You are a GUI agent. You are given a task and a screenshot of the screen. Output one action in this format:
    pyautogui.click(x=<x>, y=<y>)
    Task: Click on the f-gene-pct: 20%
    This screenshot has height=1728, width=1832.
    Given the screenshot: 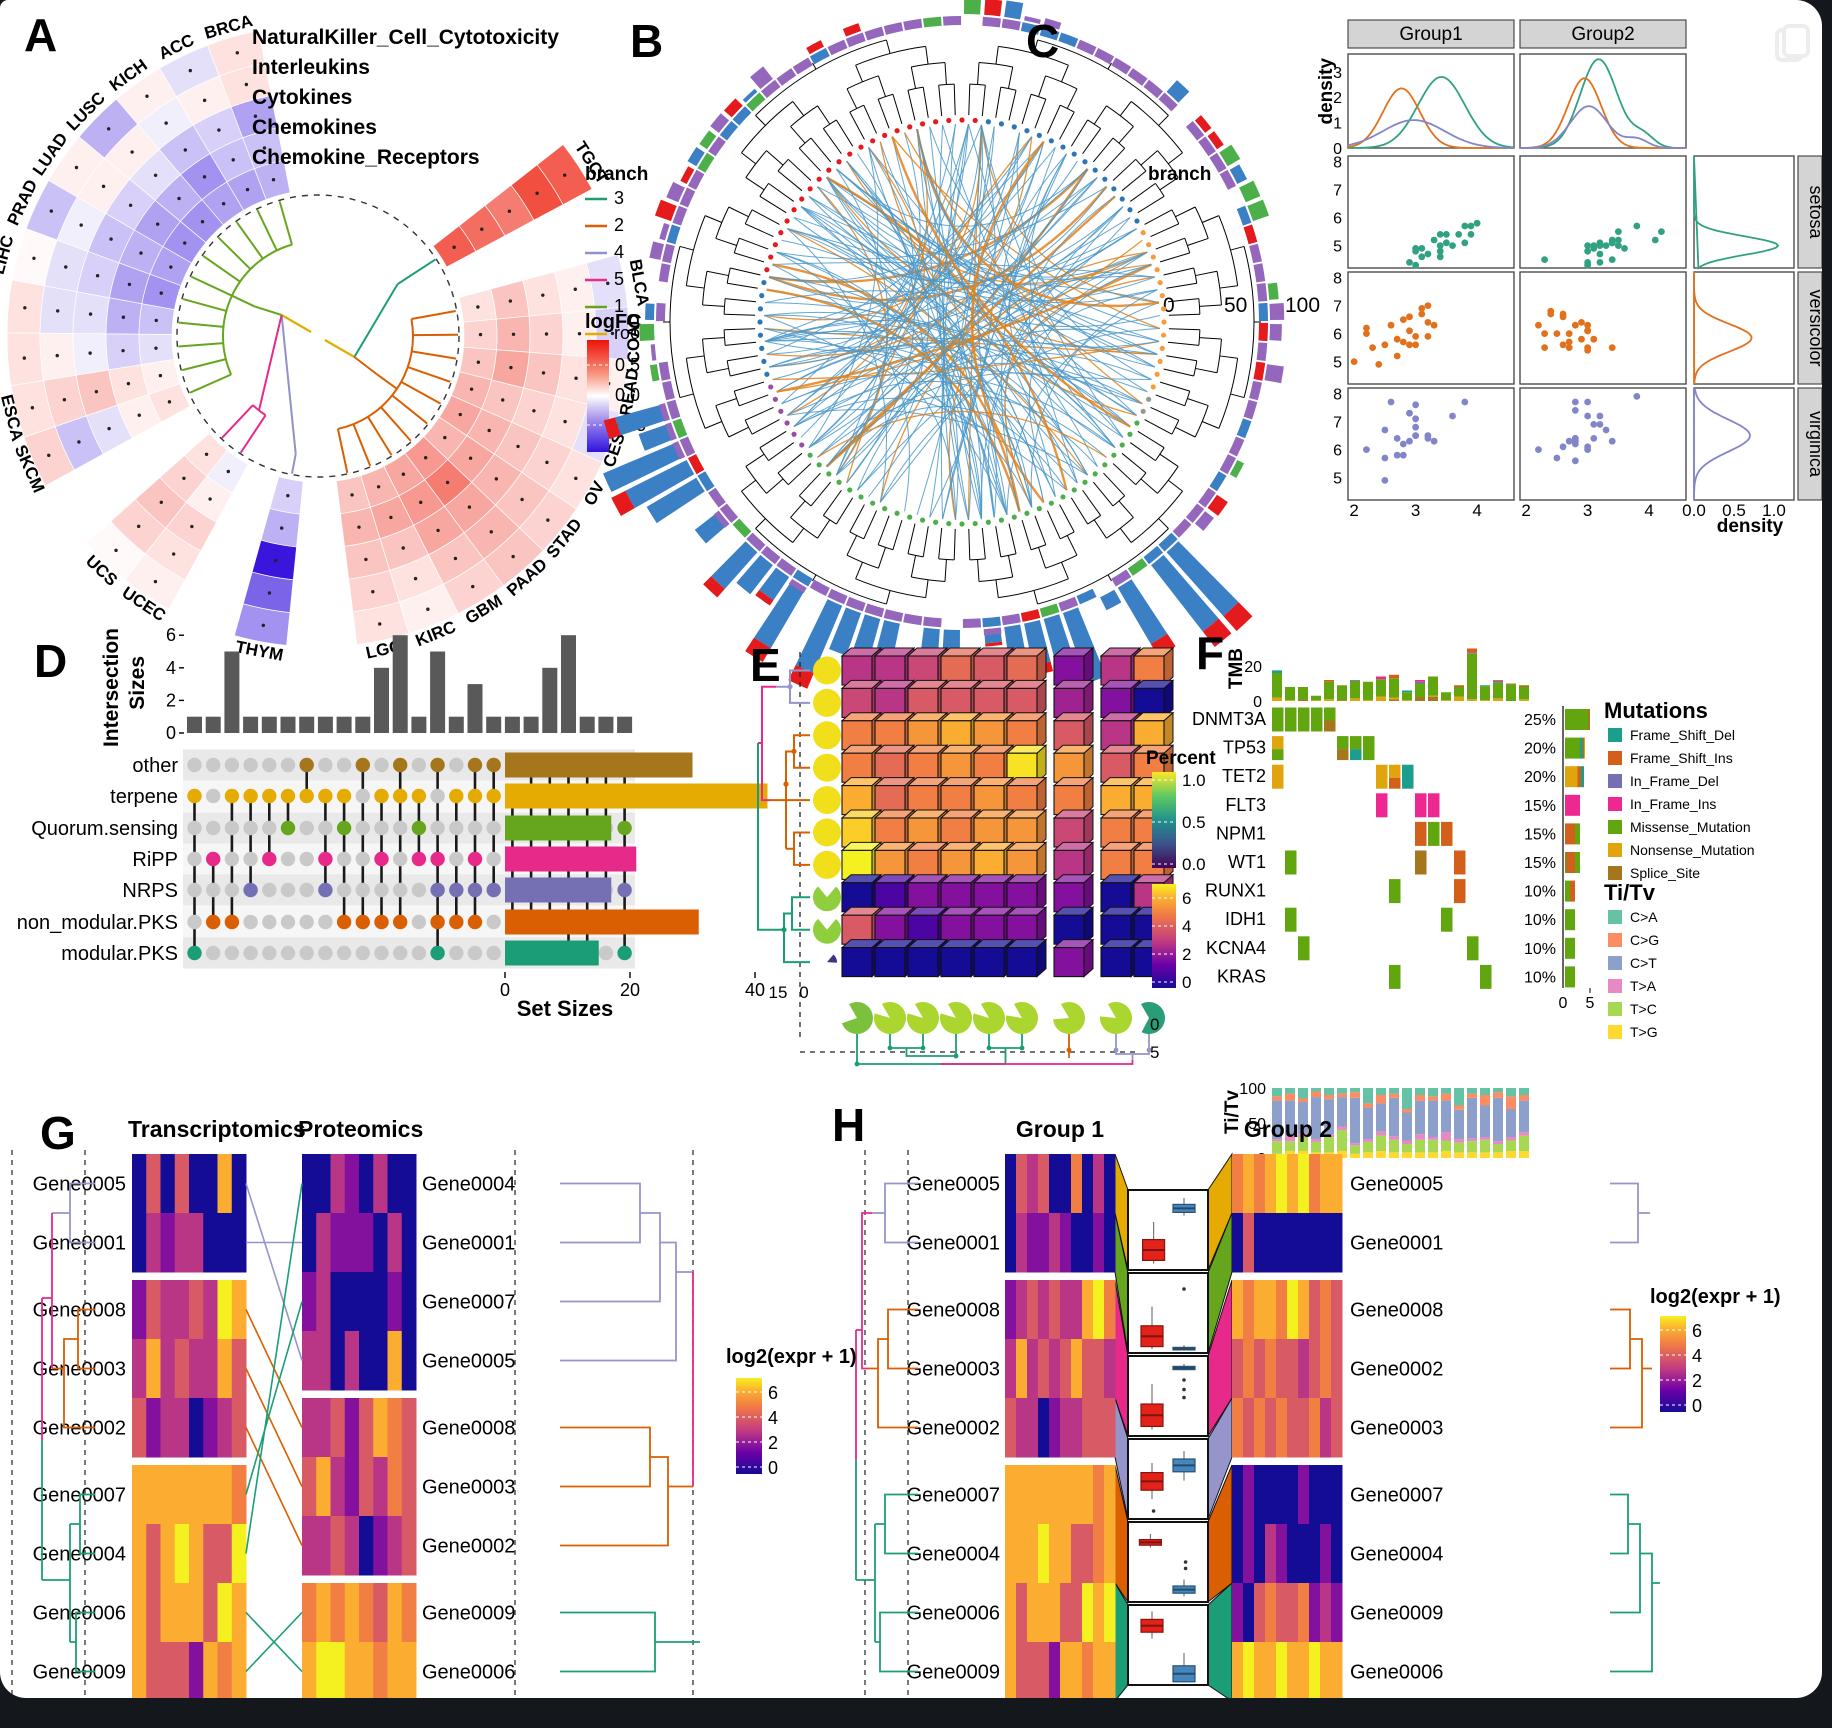 What is the action you would take?
    pyautogui.click(x=1540, y=777)
    